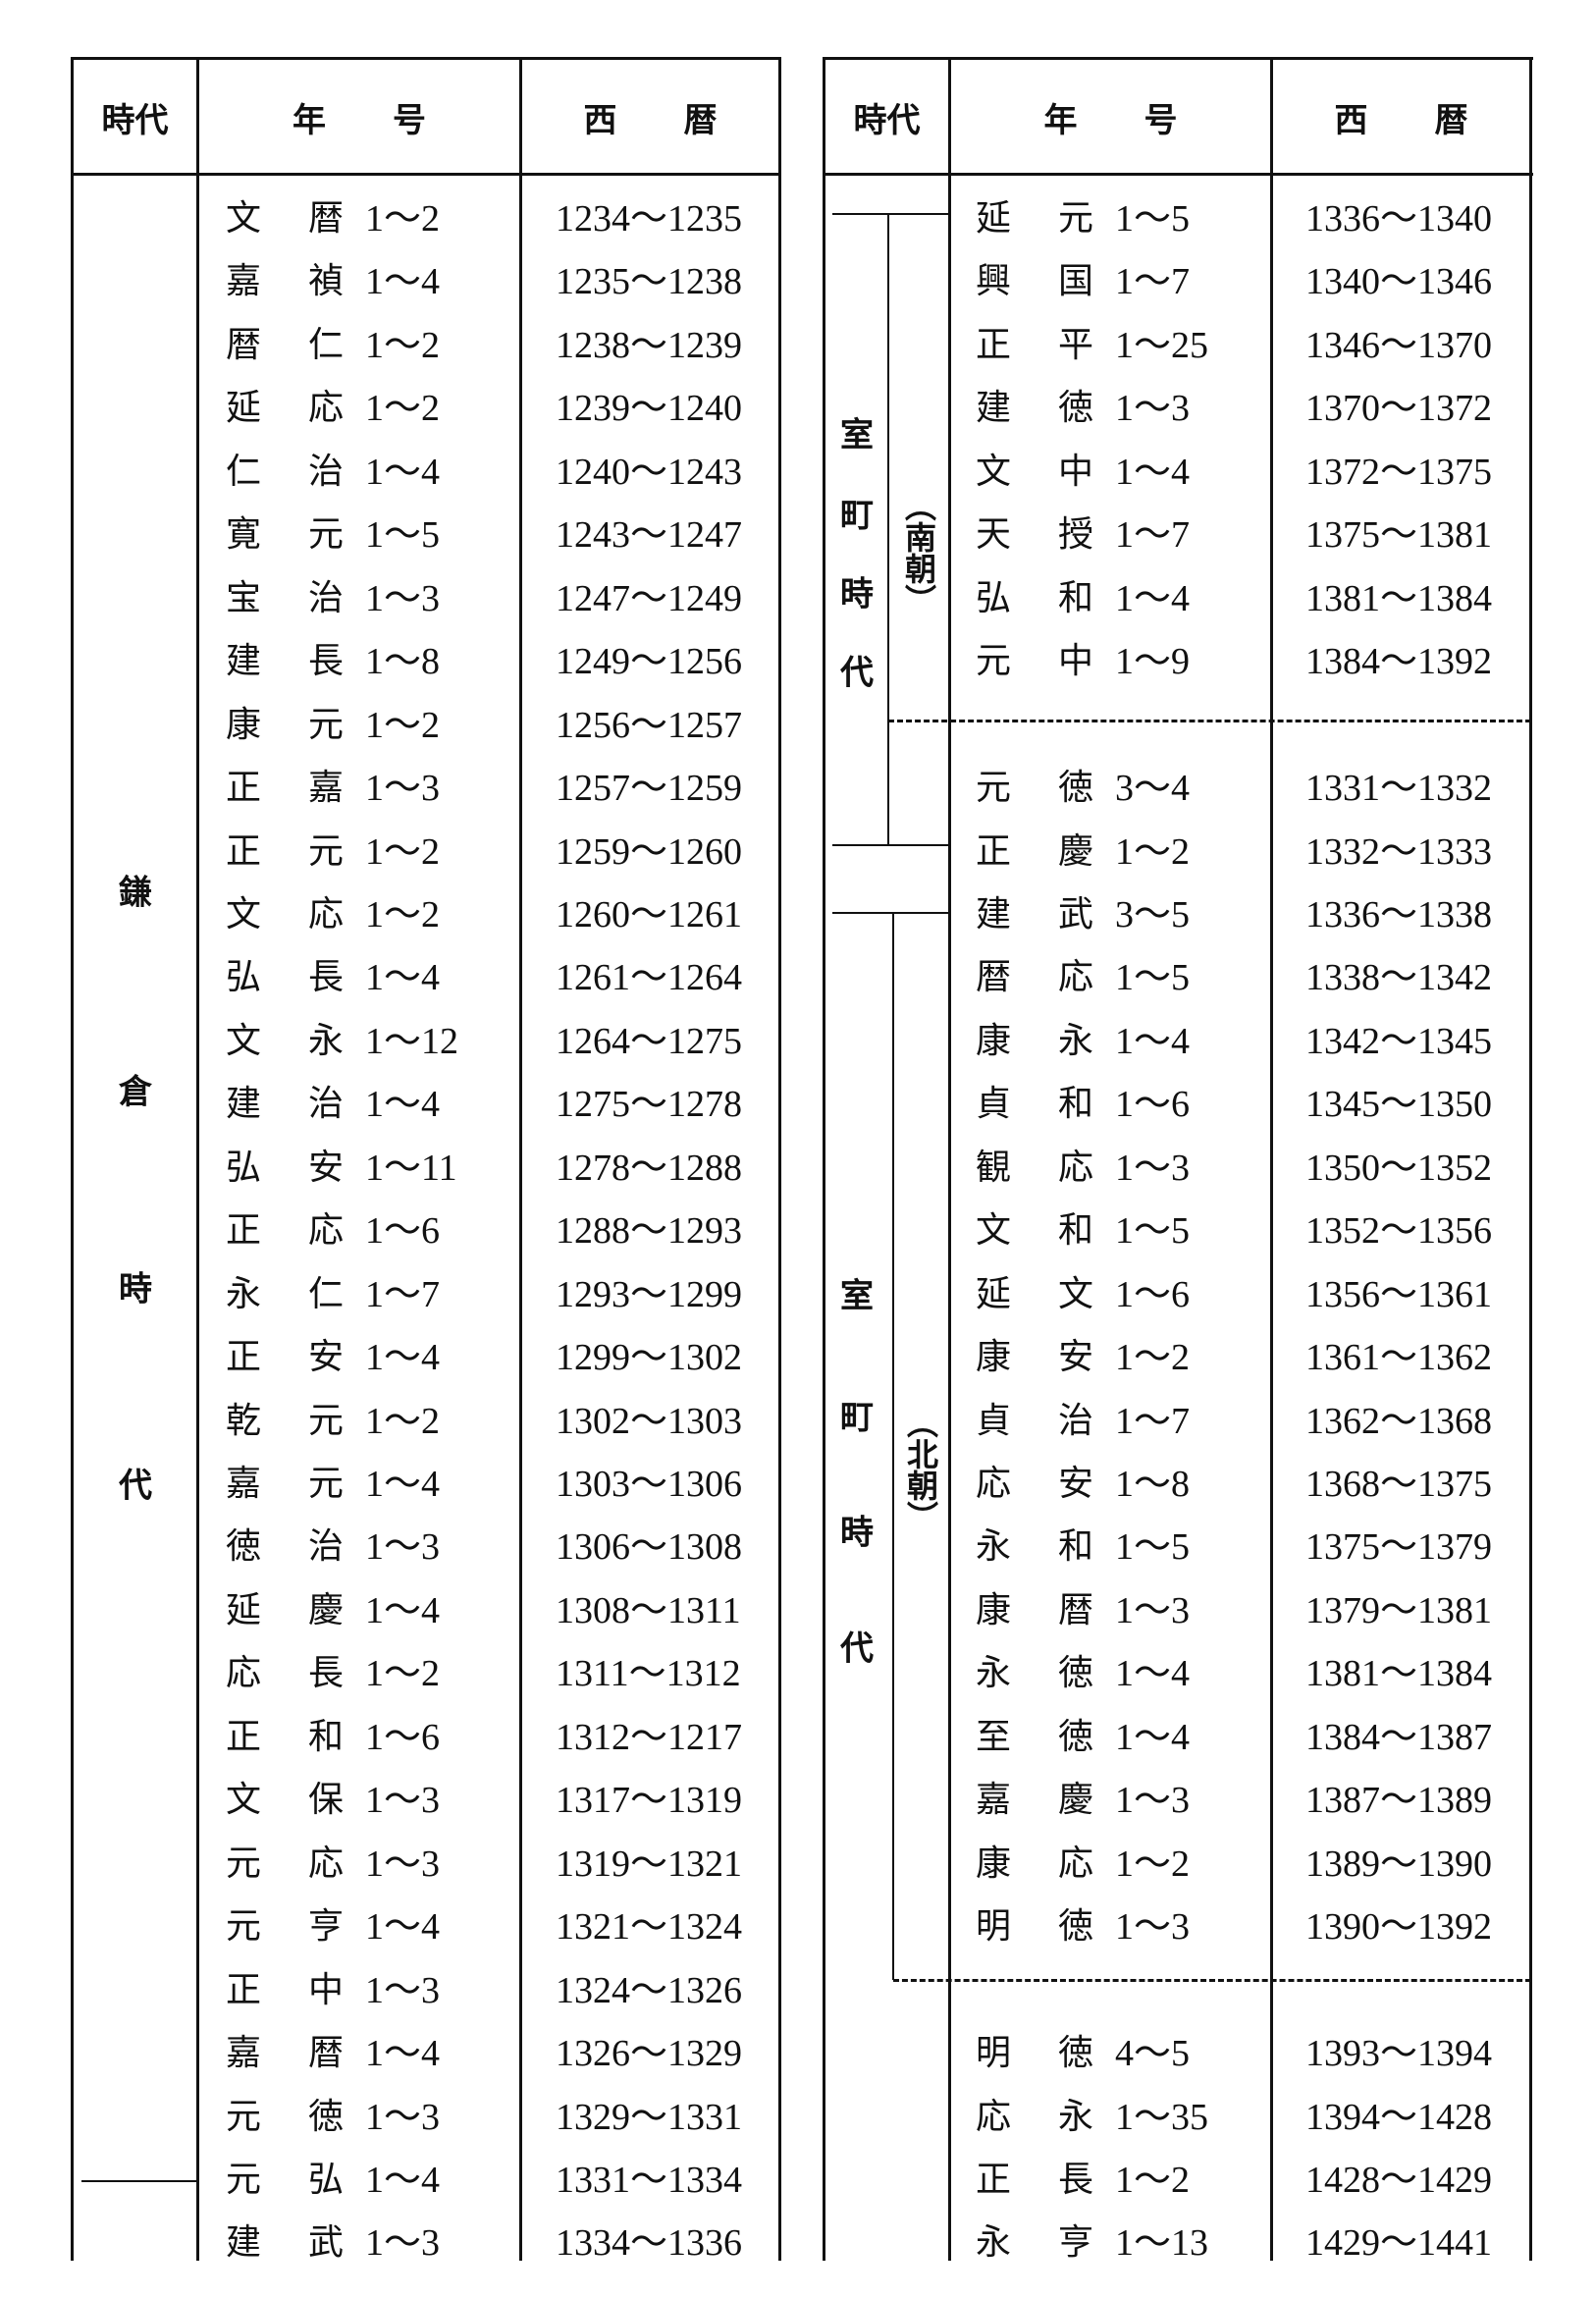 Image resolution: width=1596 pixels, height=2297 pixels. I want to click on era-name: 正応, so click(285, 1231).